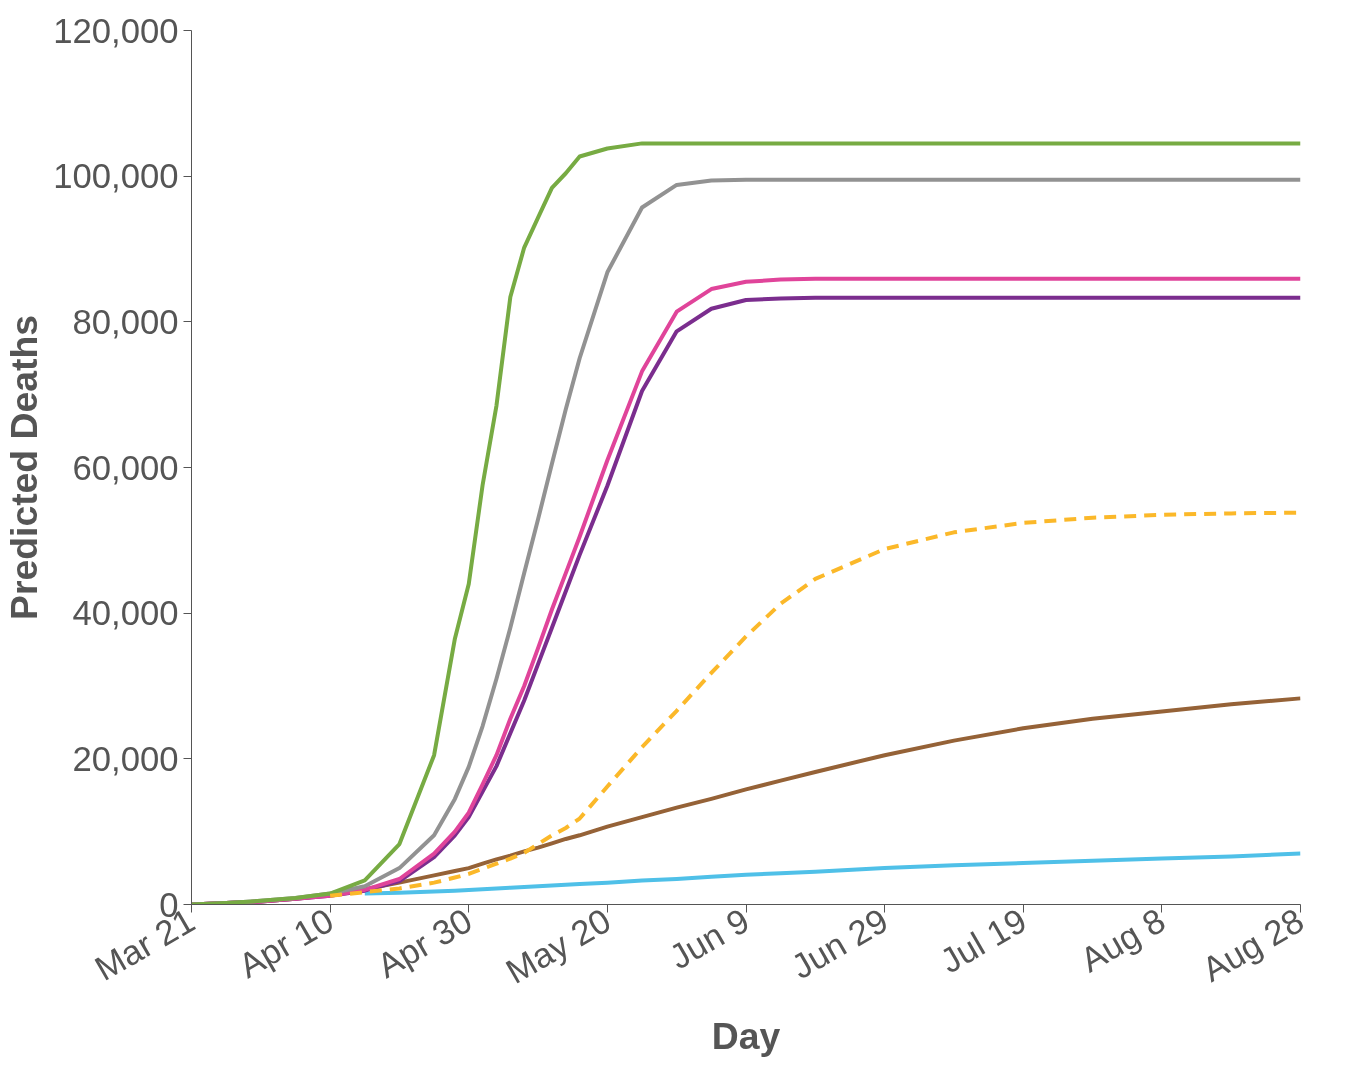  Describe the element at coordinates (840, 943) in the screenshot. I see `x-tick-label: Jun 29` at that location.